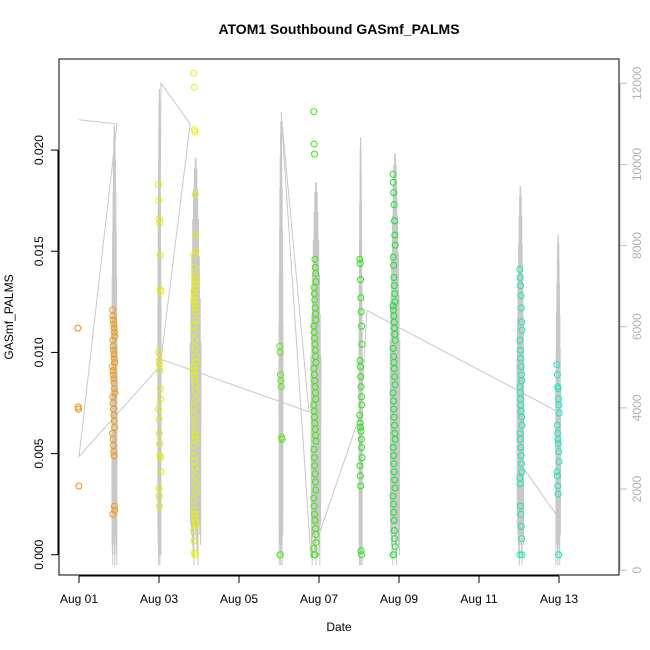 The image size is (650, 650). Describe the element at coordinates (45, 352) in the screenshot. I see `y-axis: 0.000 0.005 0.010 0.015 0.020` at that location.